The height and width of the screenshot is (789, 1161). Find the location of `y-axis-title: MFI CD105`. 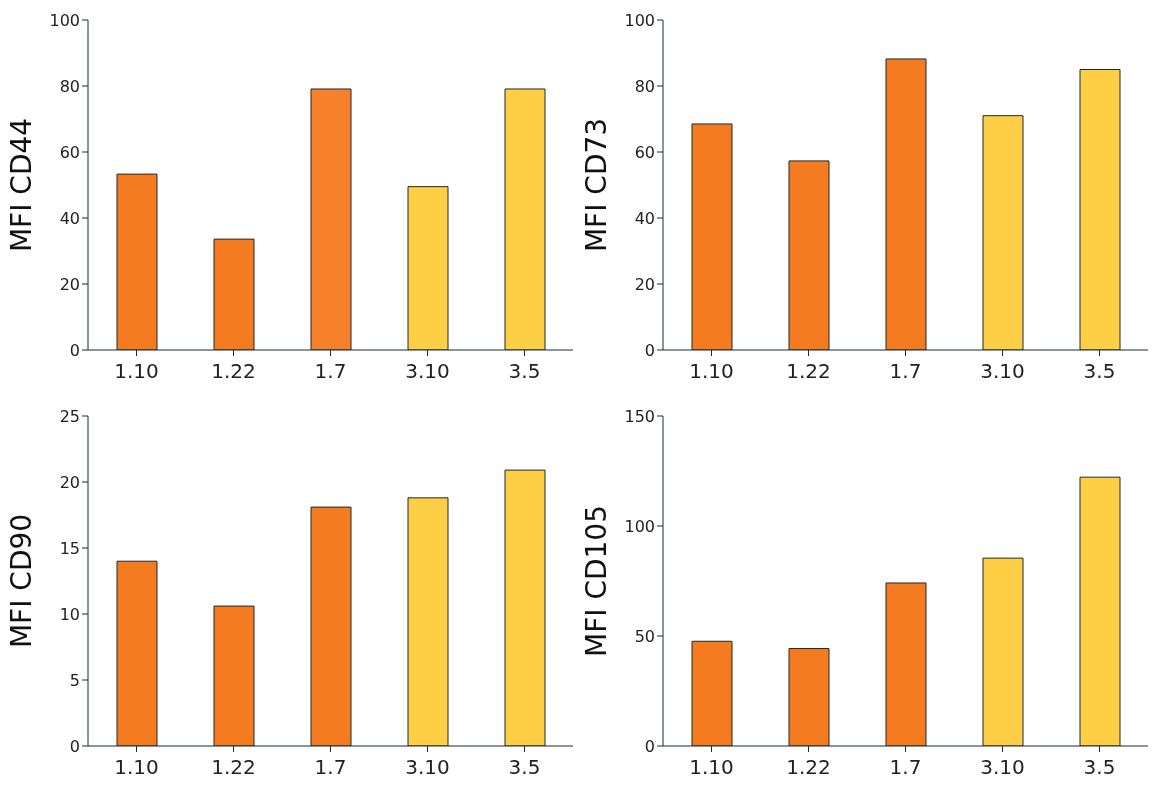

y-axis-title: MFI CD105 is located at coordinates (596, 581).